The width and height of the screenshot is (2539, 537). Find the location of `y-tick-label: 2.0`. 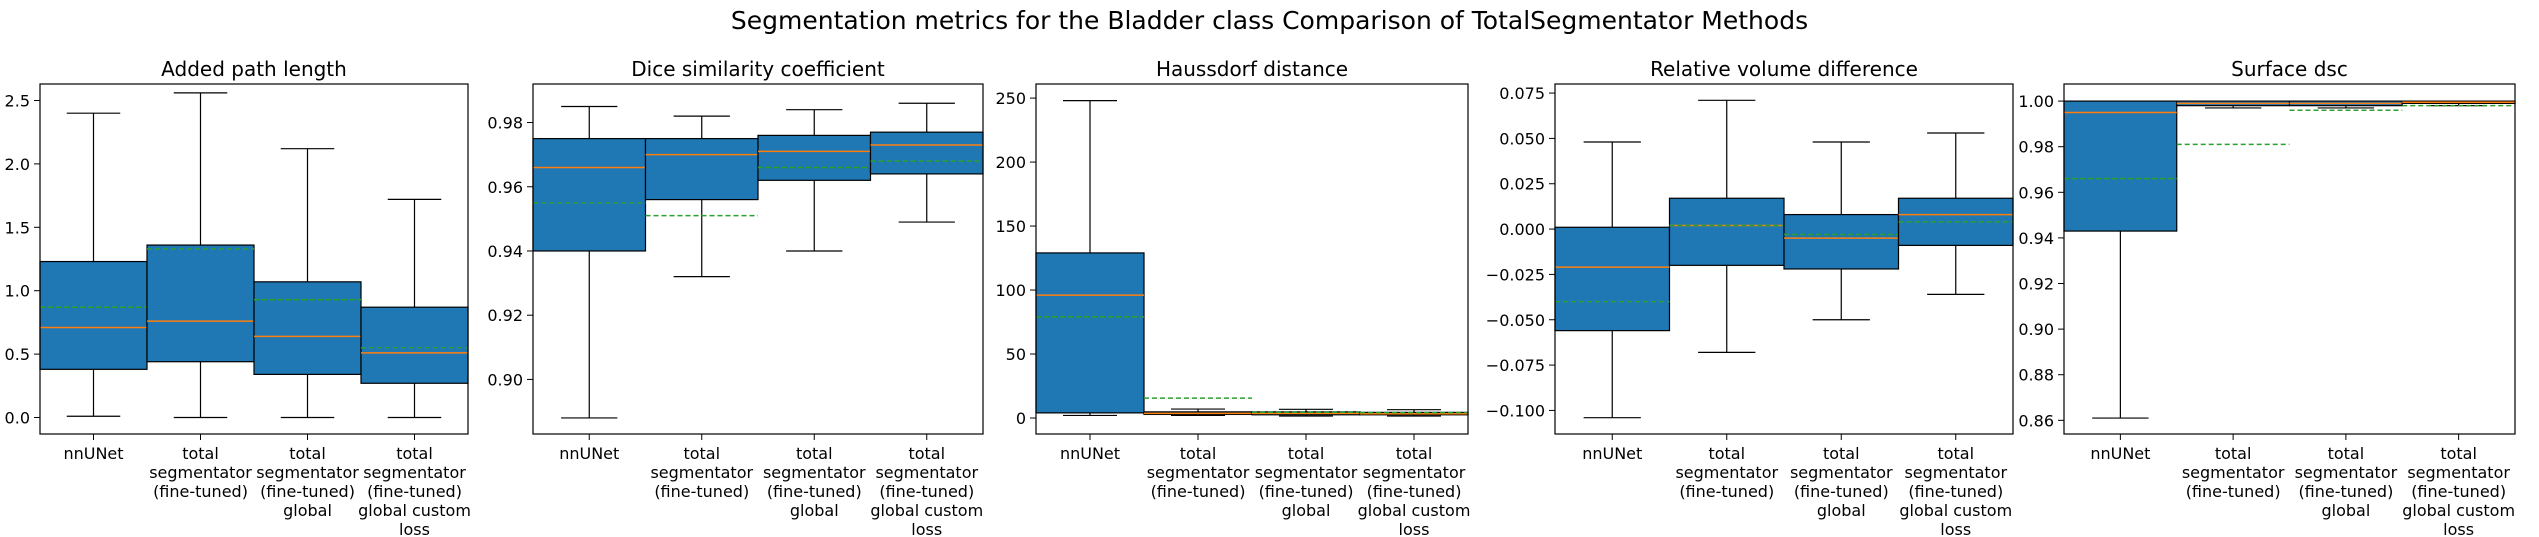

y-tick-label: 2.0 is located at coordinates (17, 164).